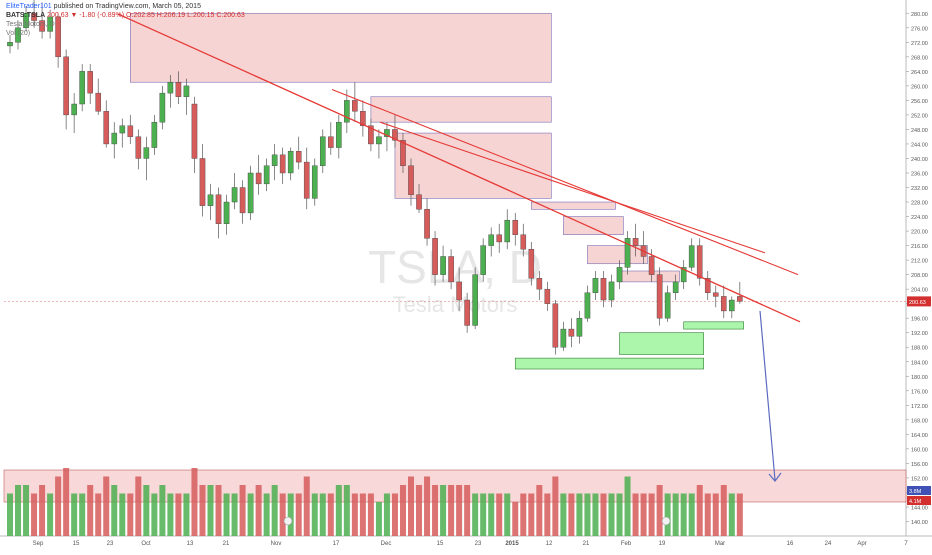 The width and height of the screenshot is (932, 555). Describe the element at coordinates (919, 145) in the screenshot. I see `price-tick-label: 244.00` at that location.